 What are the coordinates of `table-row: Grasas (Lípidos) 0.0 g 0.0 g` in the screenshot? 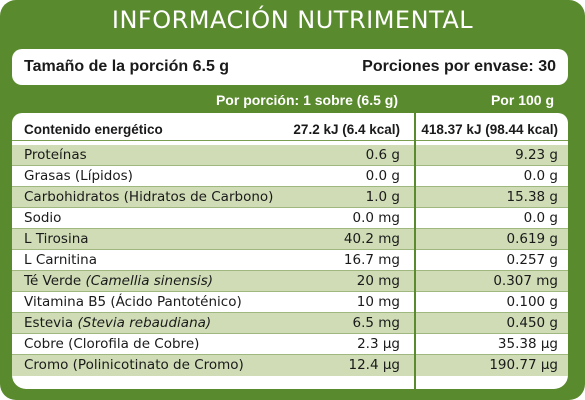 It's located at (290, 176).